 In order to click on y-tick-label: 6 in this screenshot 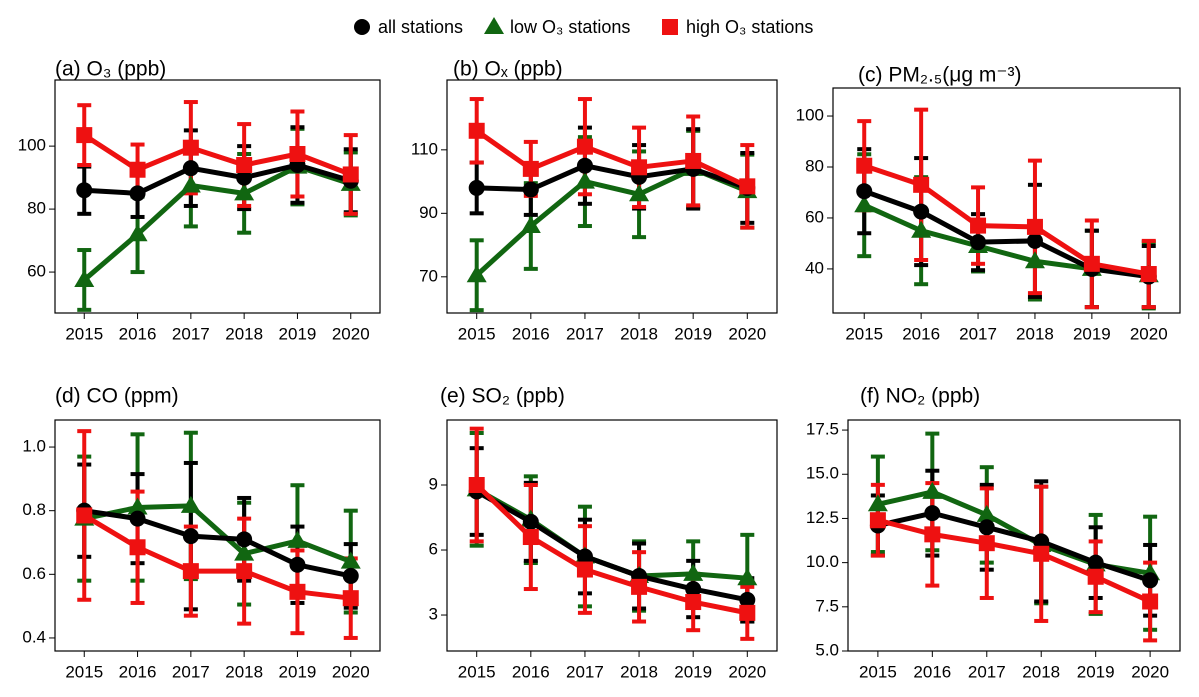, I will do `click(433, 549)`.